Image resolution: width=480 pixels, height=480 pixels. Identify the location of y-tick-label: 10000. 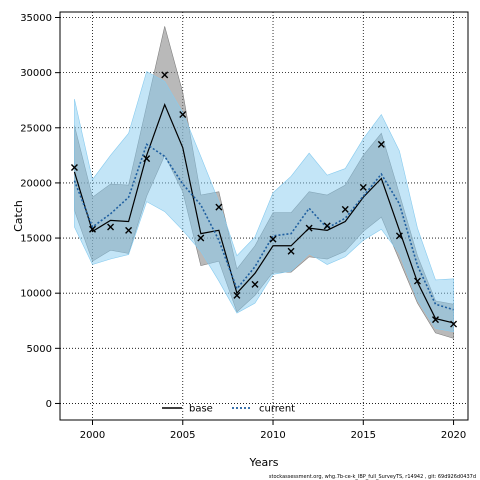
(36, 294).